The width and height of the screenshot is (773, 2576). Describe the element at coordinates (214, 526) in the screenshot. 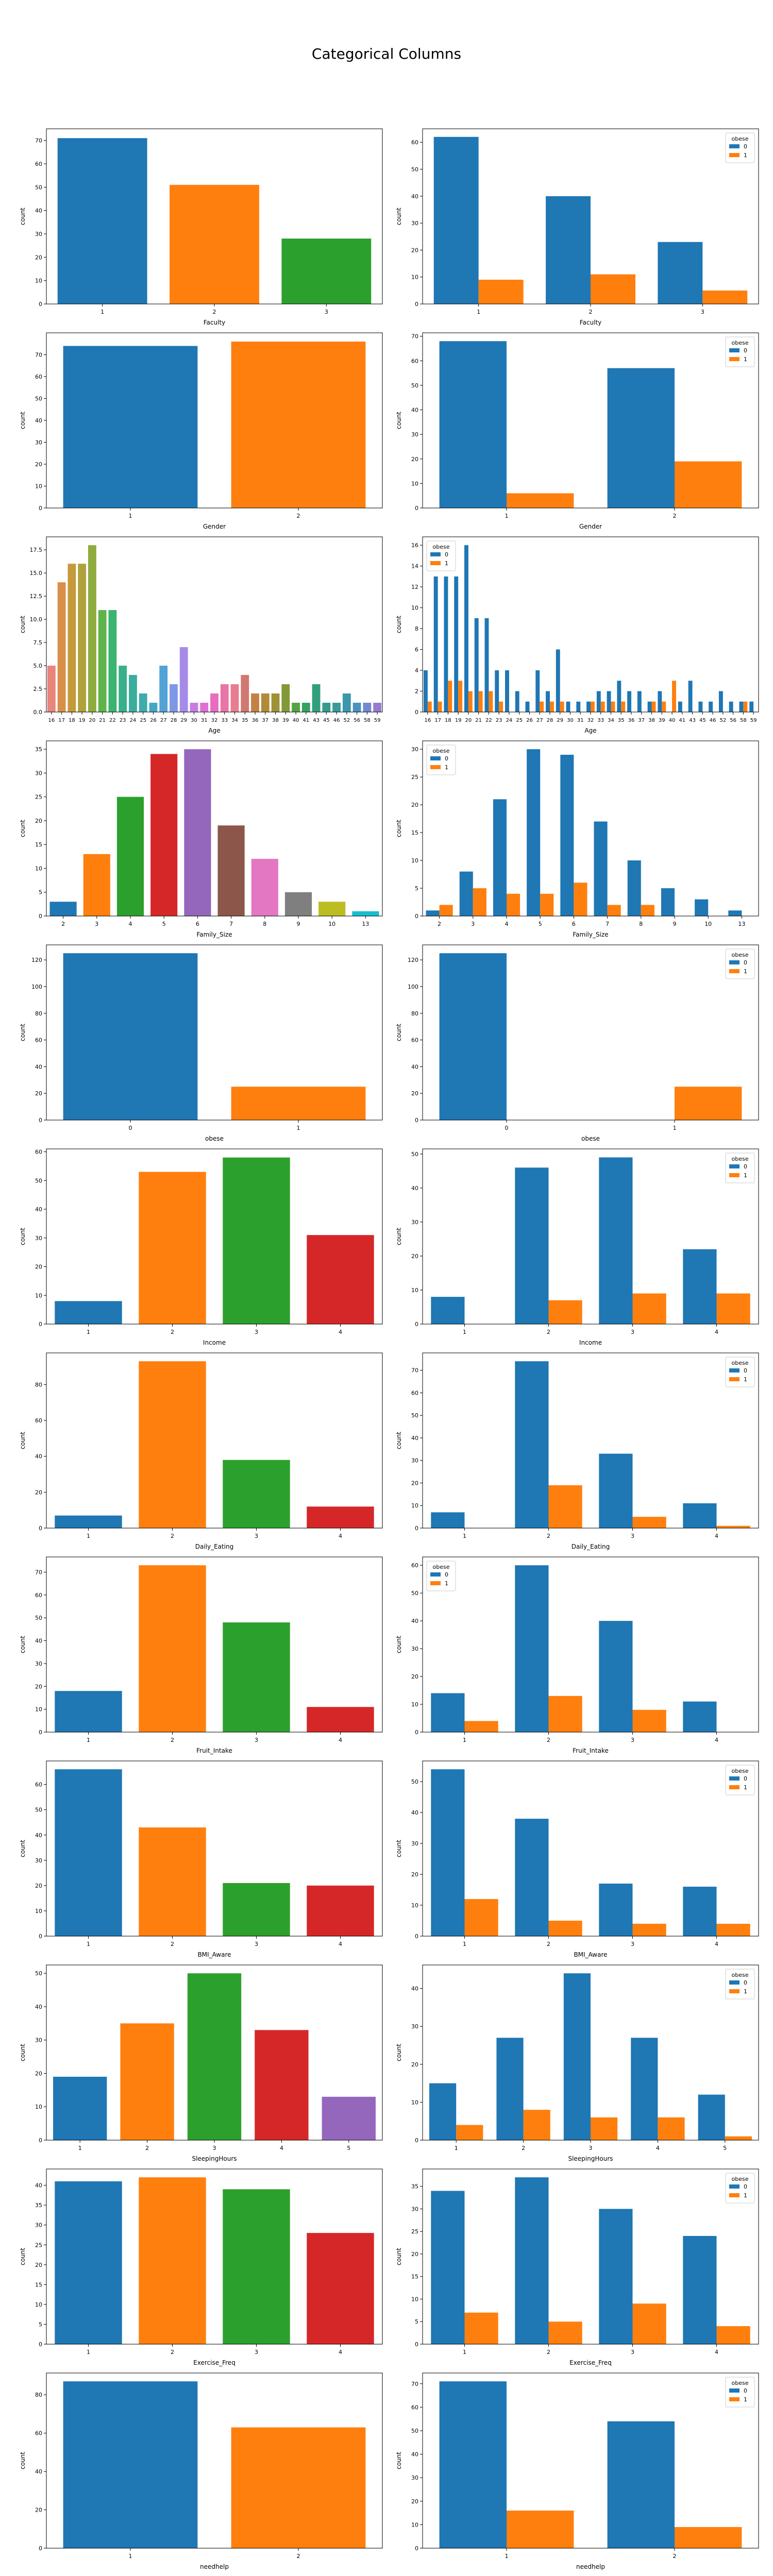

I see `x-axis-label: Gender` at that location.